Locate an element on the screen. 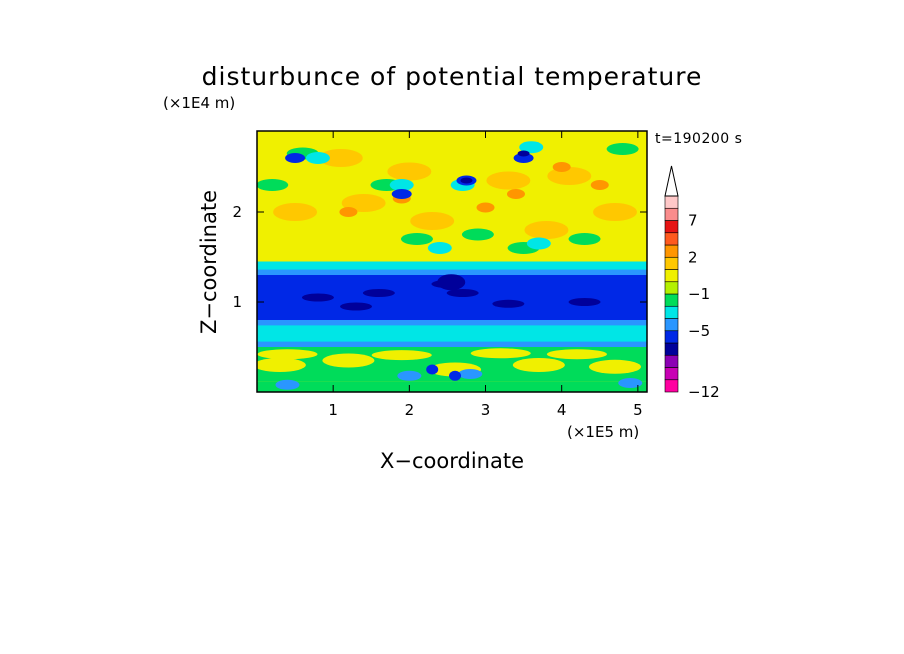 The height and width of the screenshot is (654, 904). y-axis: 12 is located at coordinates (439, 257).